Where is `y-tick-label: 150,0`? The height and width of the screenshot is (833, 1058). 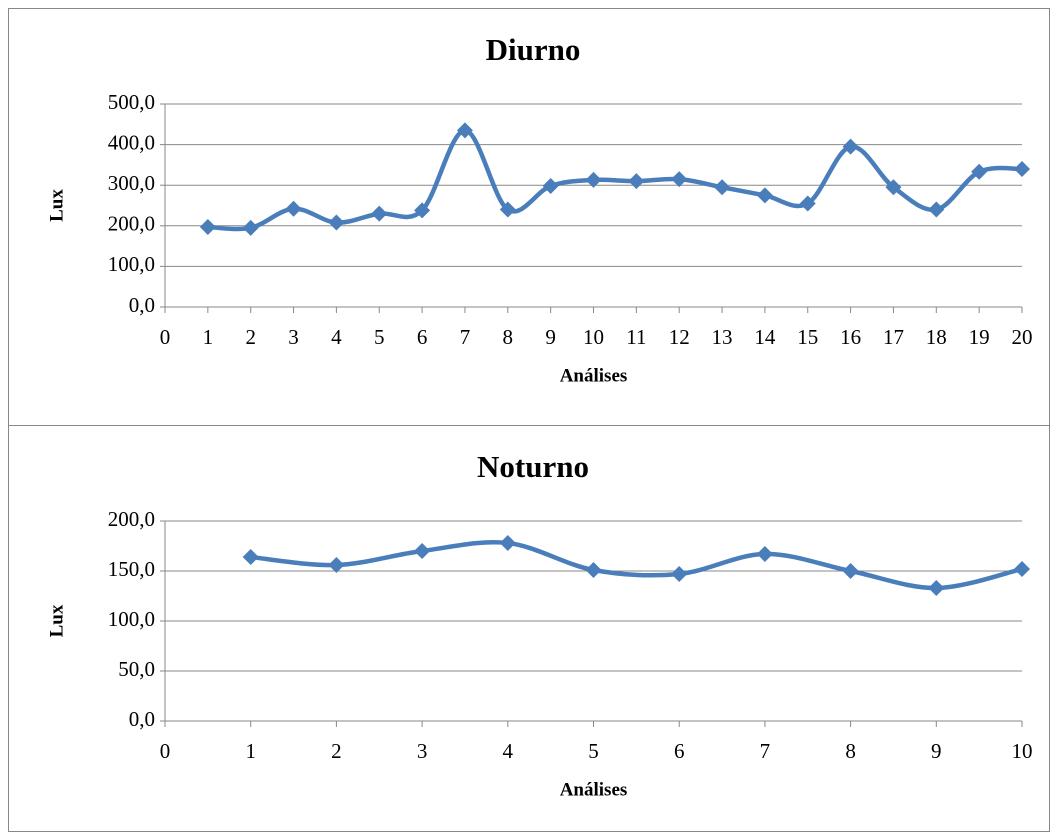 y-tick-label: 150,0 is located at coordinates (131, 569).